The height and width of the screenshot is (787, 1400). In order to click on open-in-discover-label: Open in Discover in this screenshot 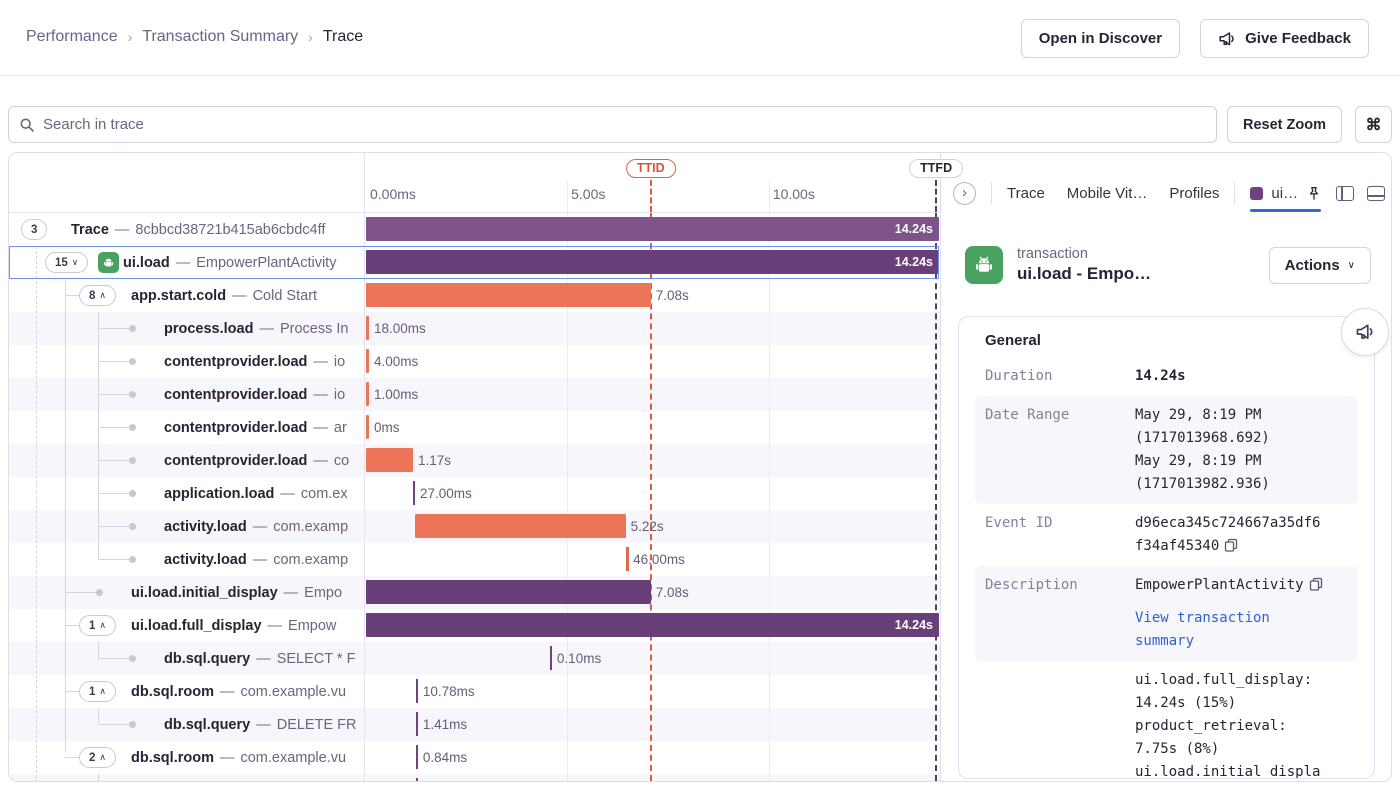, I will do `click(1100, 38)`.